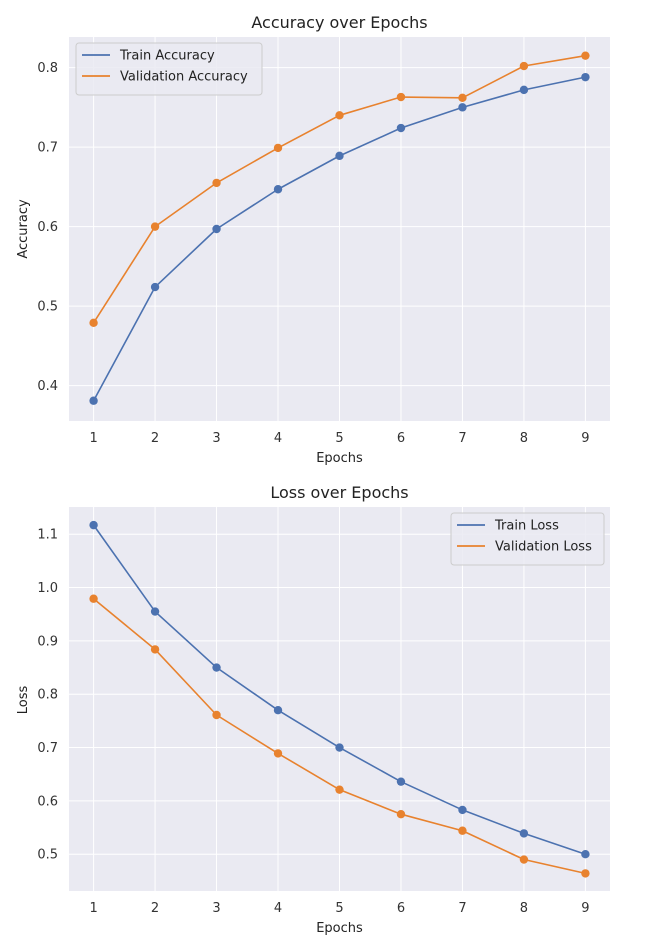  I want to click on accuracy-x-tick-label: 4, so click(278, 438).